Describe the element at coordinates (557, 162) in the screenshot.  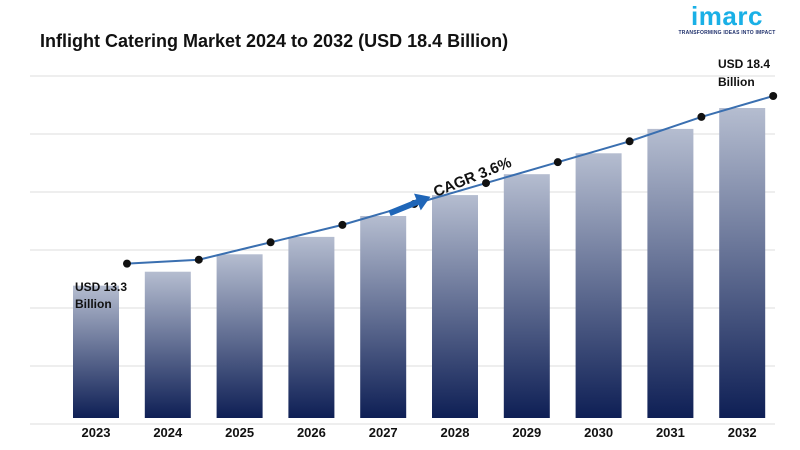
I see `trend-point-2029` at that location.